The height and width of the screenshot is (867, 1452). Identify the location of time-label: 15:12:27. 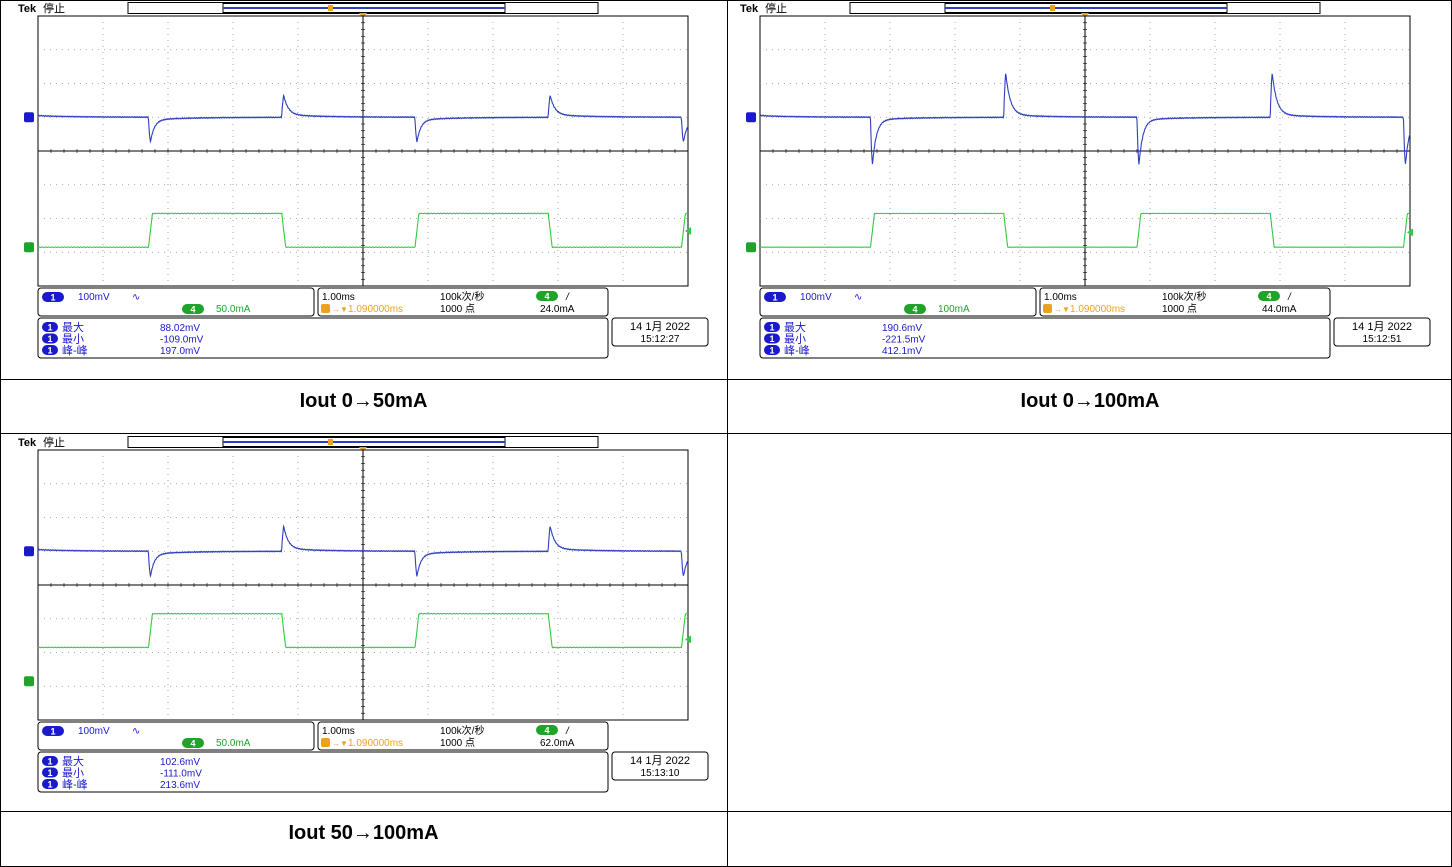
(660, 339).